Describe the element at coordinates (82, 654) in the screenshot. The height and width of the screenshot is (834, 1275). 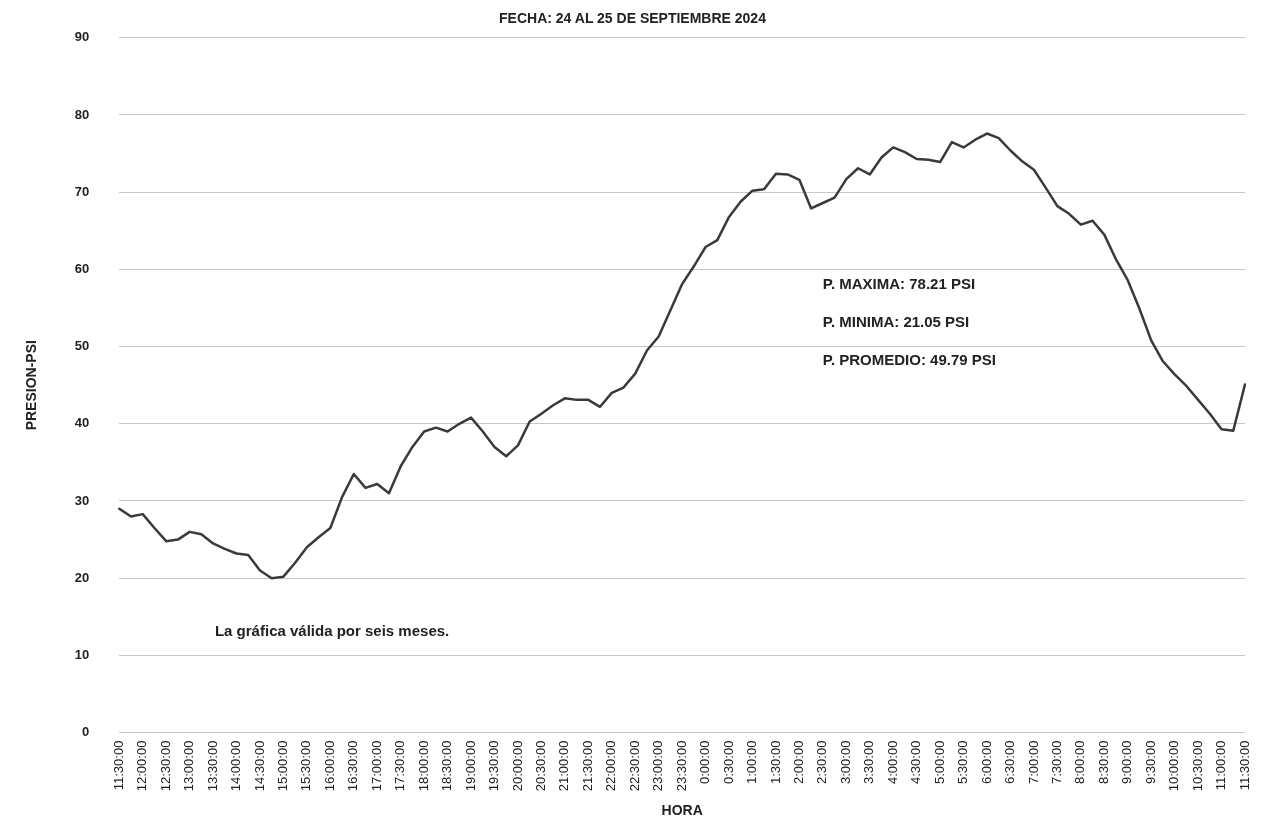
I see `y-tick-label: 10` at that location.